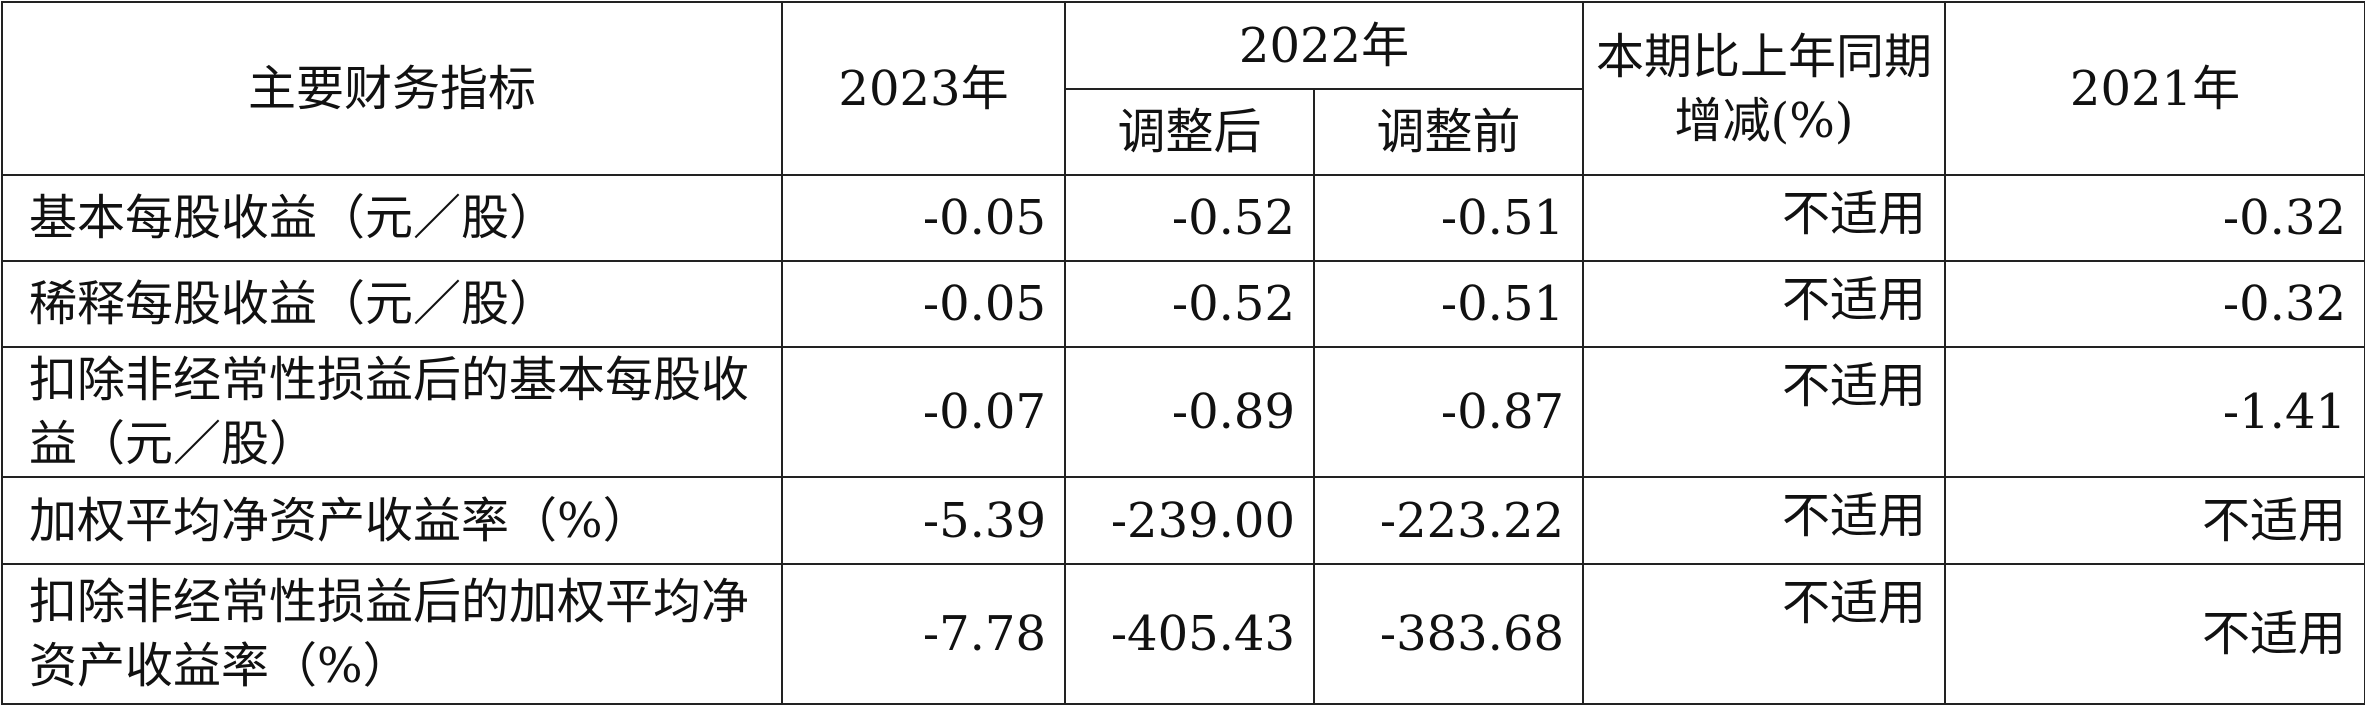 The height and width of the screenshot is (716, 2365). Describe the element at coordinates (1189, 520) in the screenshot. I see `value-cell: -239.00` at that location.